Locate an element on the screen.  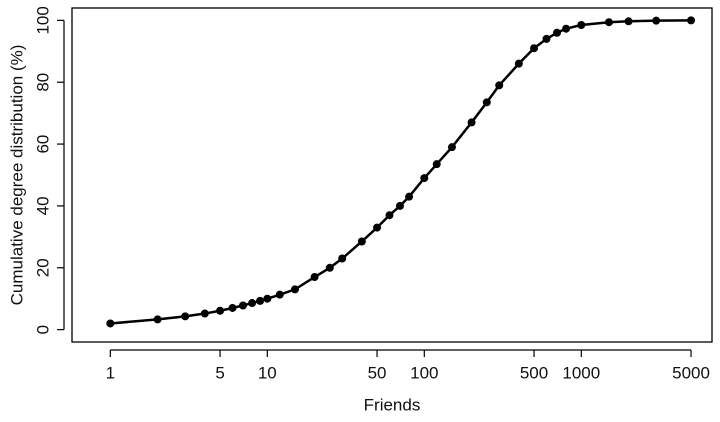
y-axis-label: Cumulative degree distribution (%) is located at coordinates (16, 175).